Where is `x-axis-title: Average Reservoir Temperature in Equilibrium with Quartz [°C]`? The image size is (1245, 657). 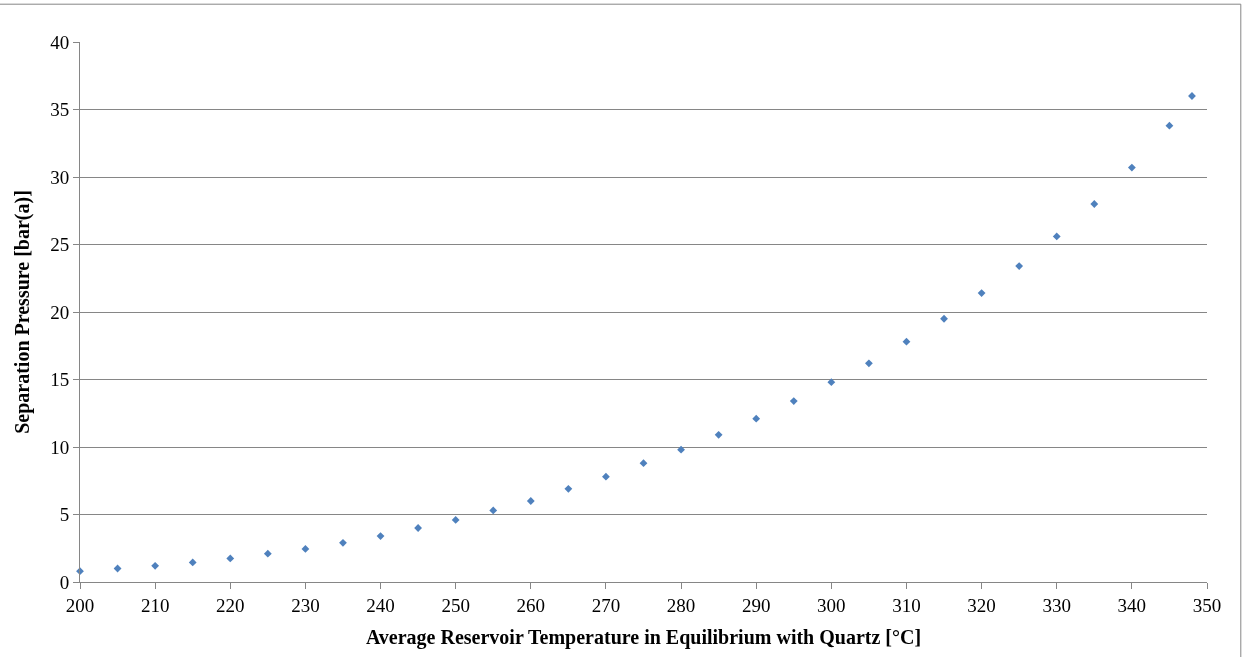
x-axis-title: Average Reservoir Temperature in Equilibrium with Quartz [°C] is located at coordinates (643, 638).